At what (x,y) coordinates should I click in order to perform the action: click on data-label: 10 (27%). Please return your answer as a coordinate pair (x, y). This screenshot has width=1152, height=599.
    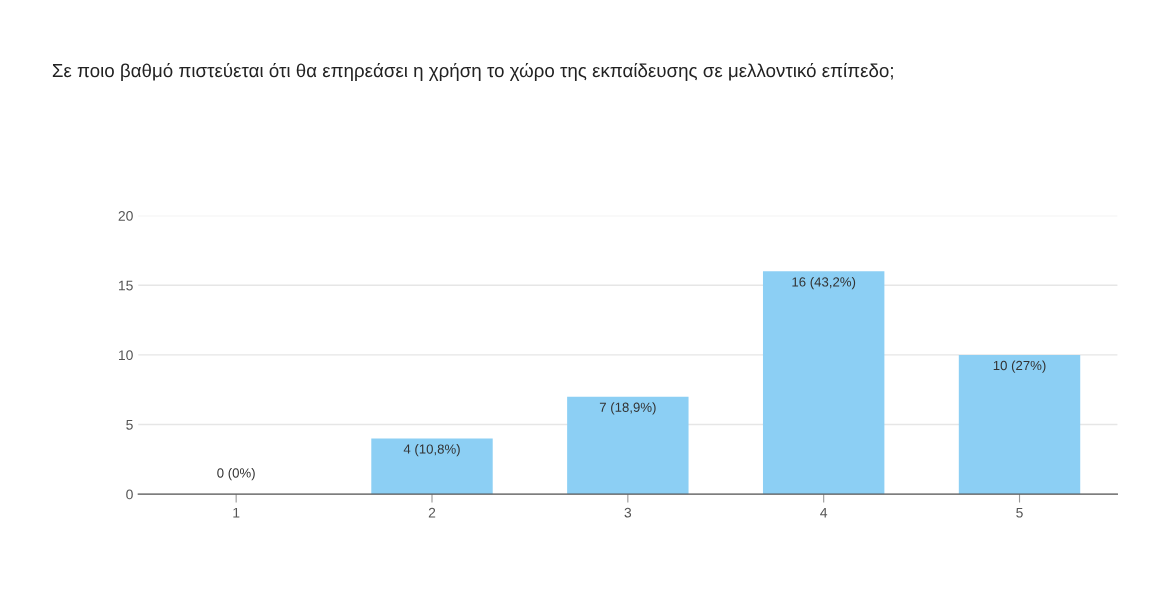
    Looking at the image, I should click on (1019, 366).